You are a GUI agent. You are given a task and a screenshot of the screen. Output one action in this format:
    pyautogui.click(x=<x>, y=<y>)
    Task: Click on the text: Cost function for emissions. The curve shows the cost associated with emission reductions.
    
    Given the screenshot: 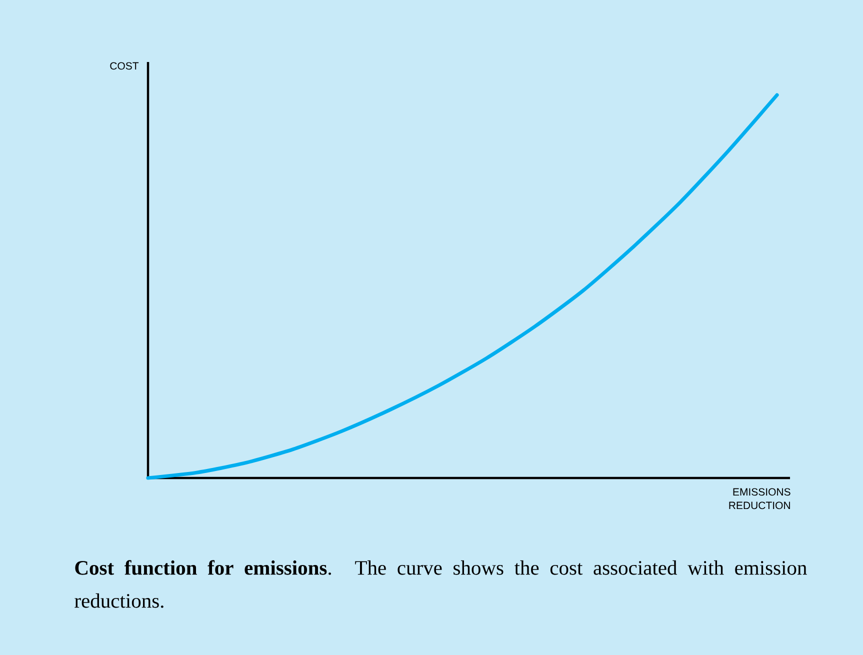 What is the action you would take?
    pyautogui.click(x=440, y=584)
    